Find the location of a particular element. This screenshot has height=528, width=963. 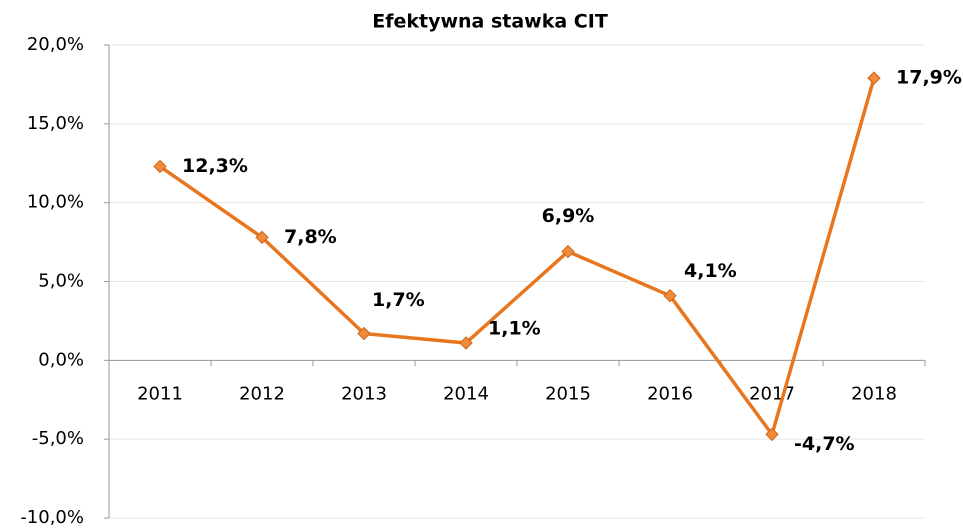

data-label: 1,7% is located at coordinates (398, 300).